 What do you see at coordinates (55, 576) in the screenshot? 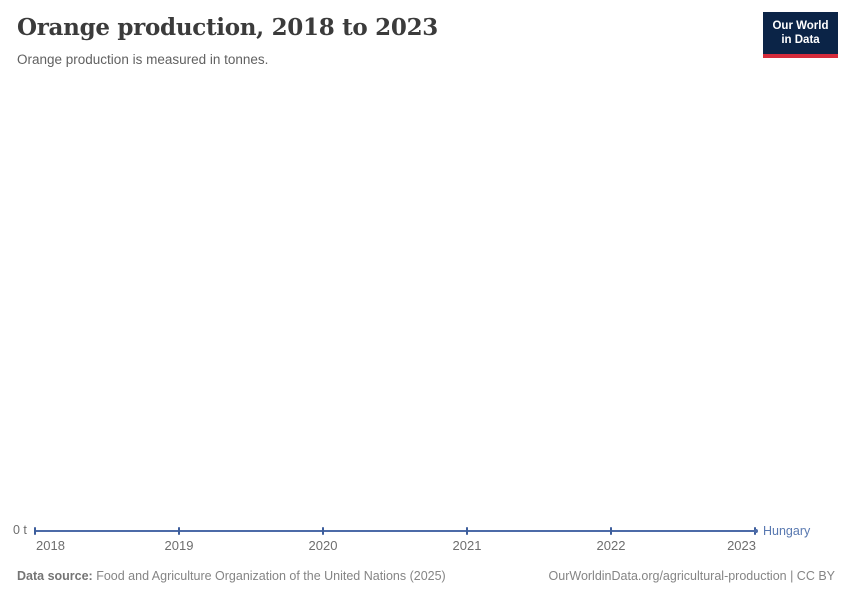
I see `data-source-label: Data source:` at bounding box center [55, 576].